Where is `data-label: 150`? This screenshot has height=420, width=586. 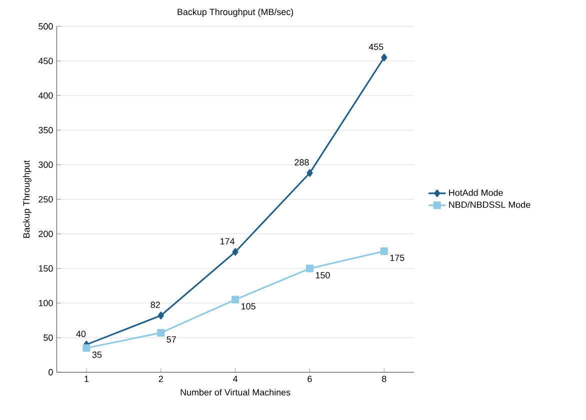 data-label: 150 is located at coordinates (323, 275).